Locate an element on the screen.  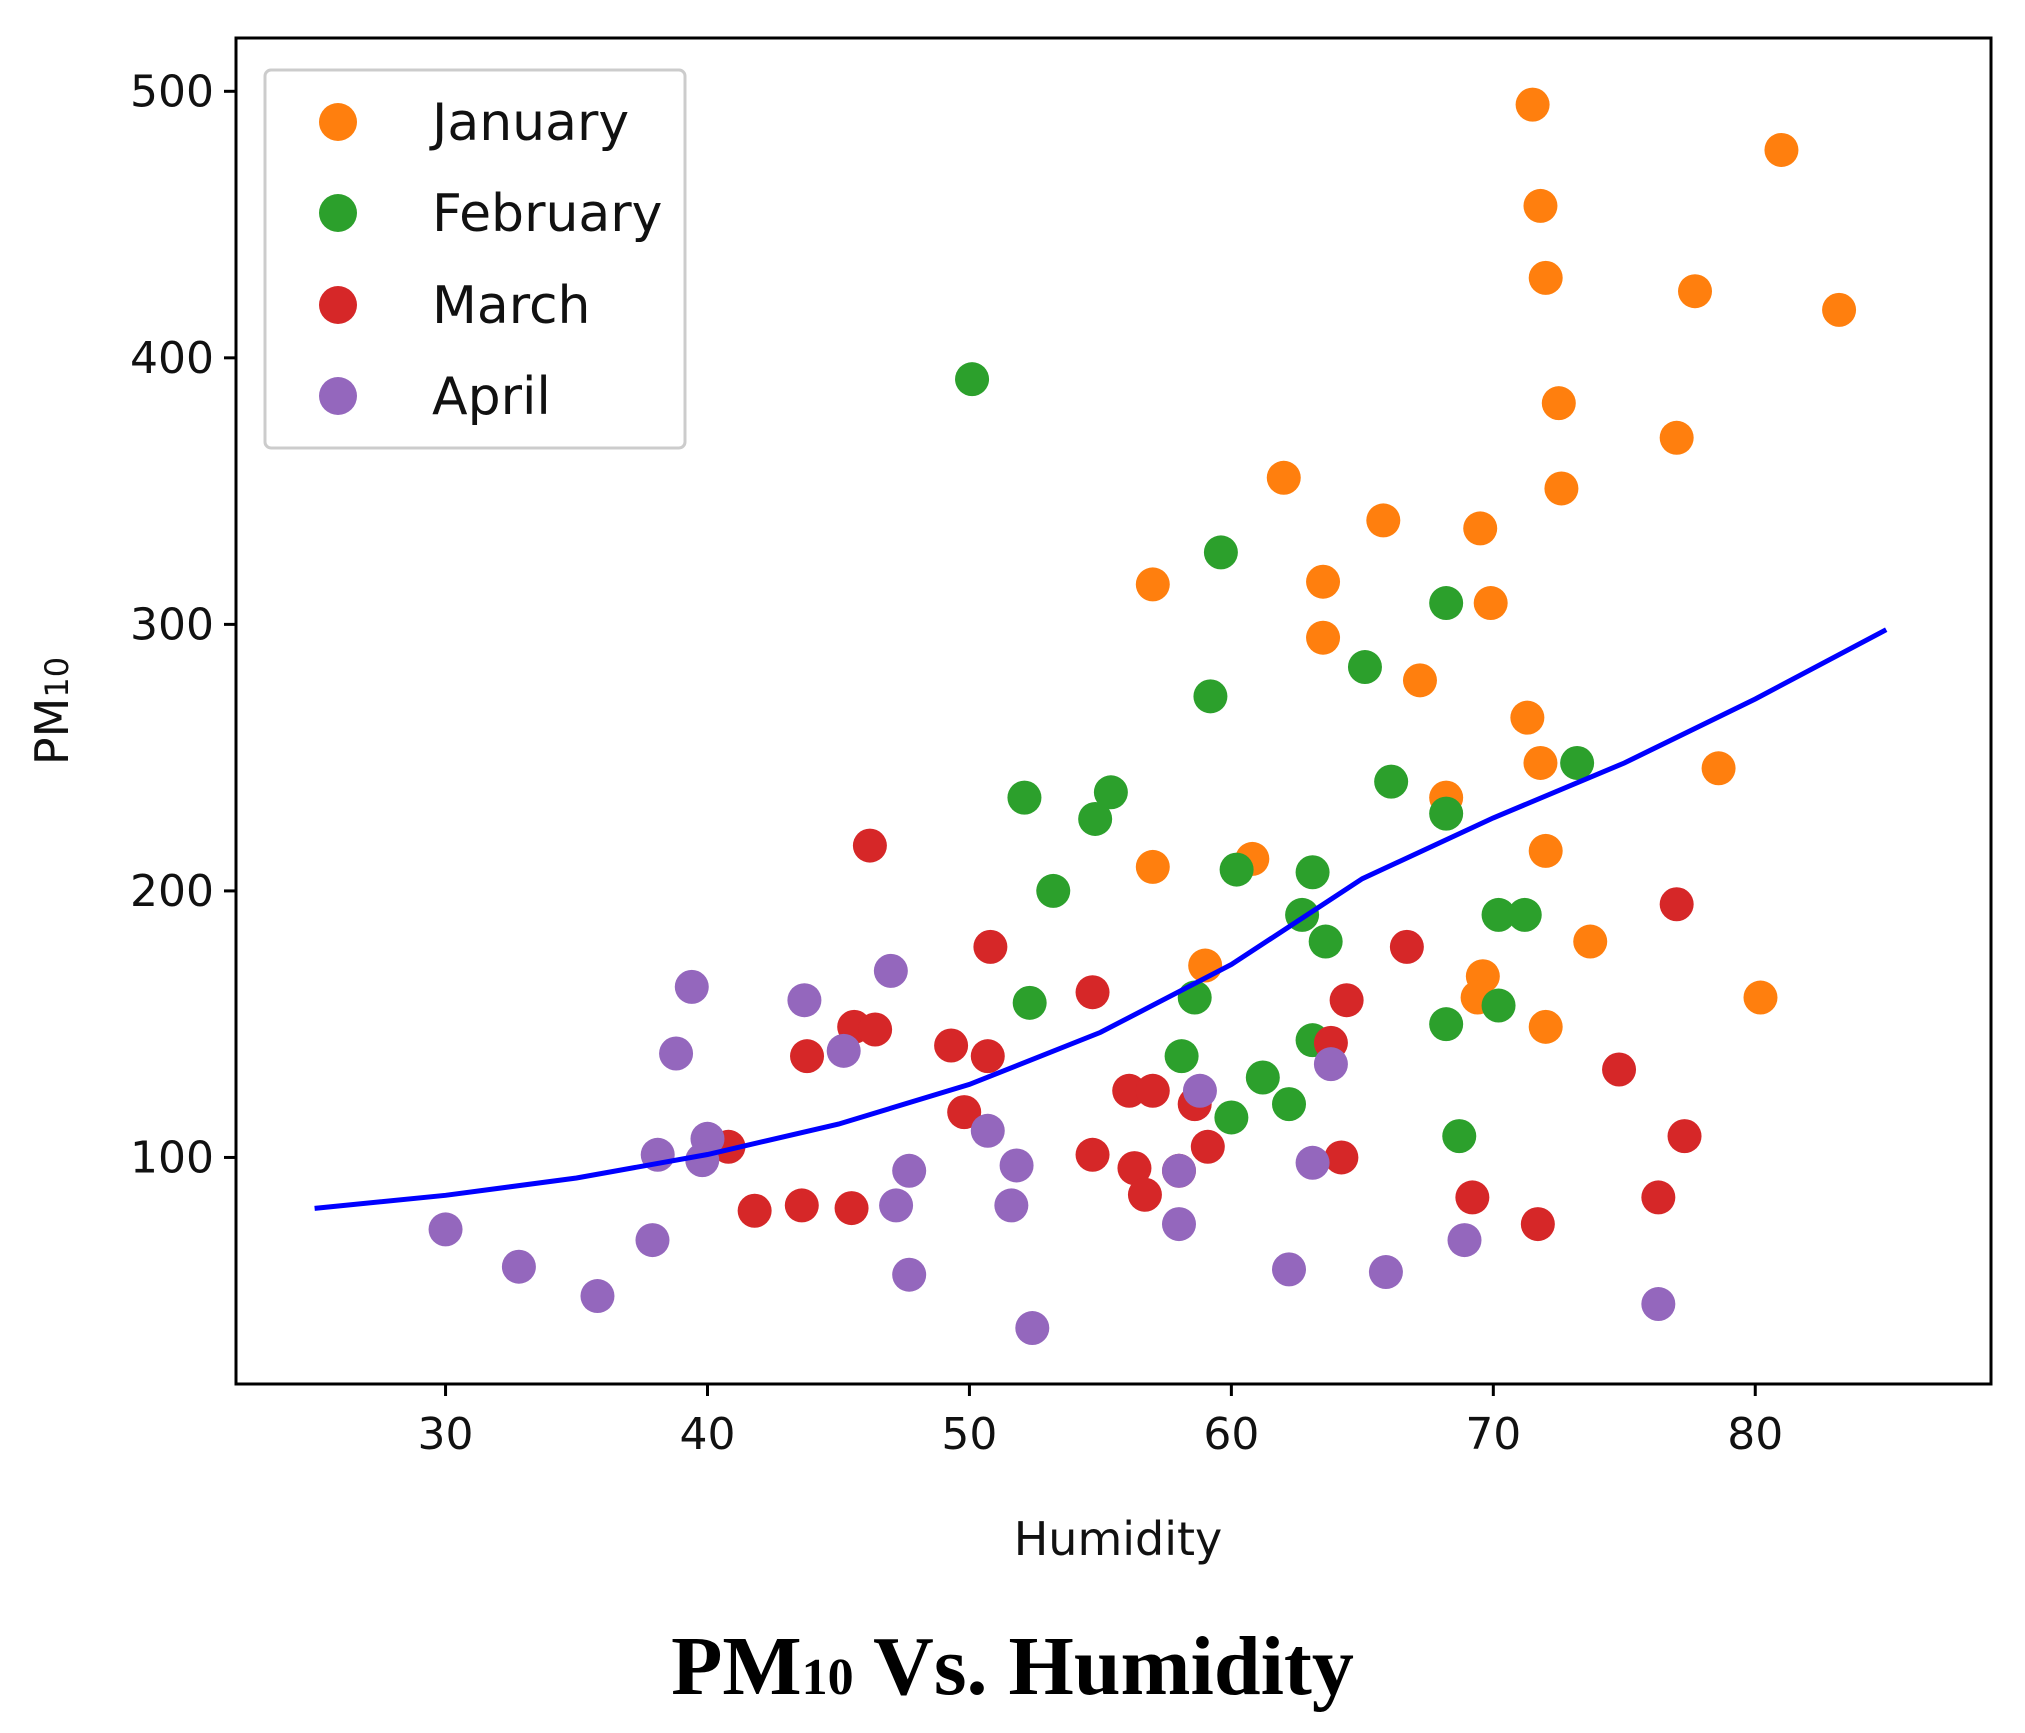
legend: January February March April is located at coordinates (475, 259).